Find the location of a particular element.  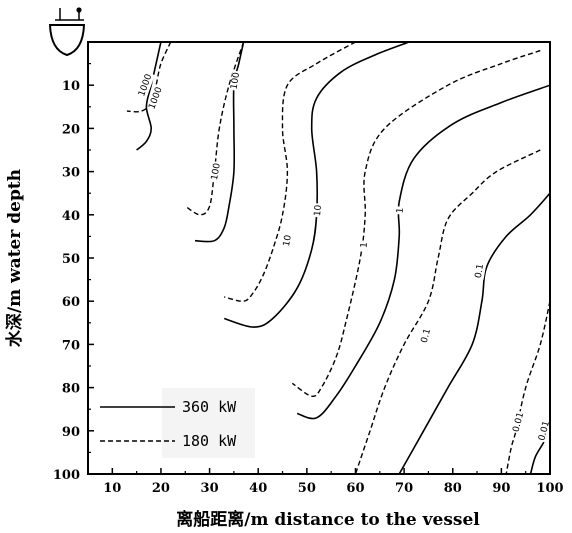

y-tick-label: 20 is located at coordinates (71, 129).